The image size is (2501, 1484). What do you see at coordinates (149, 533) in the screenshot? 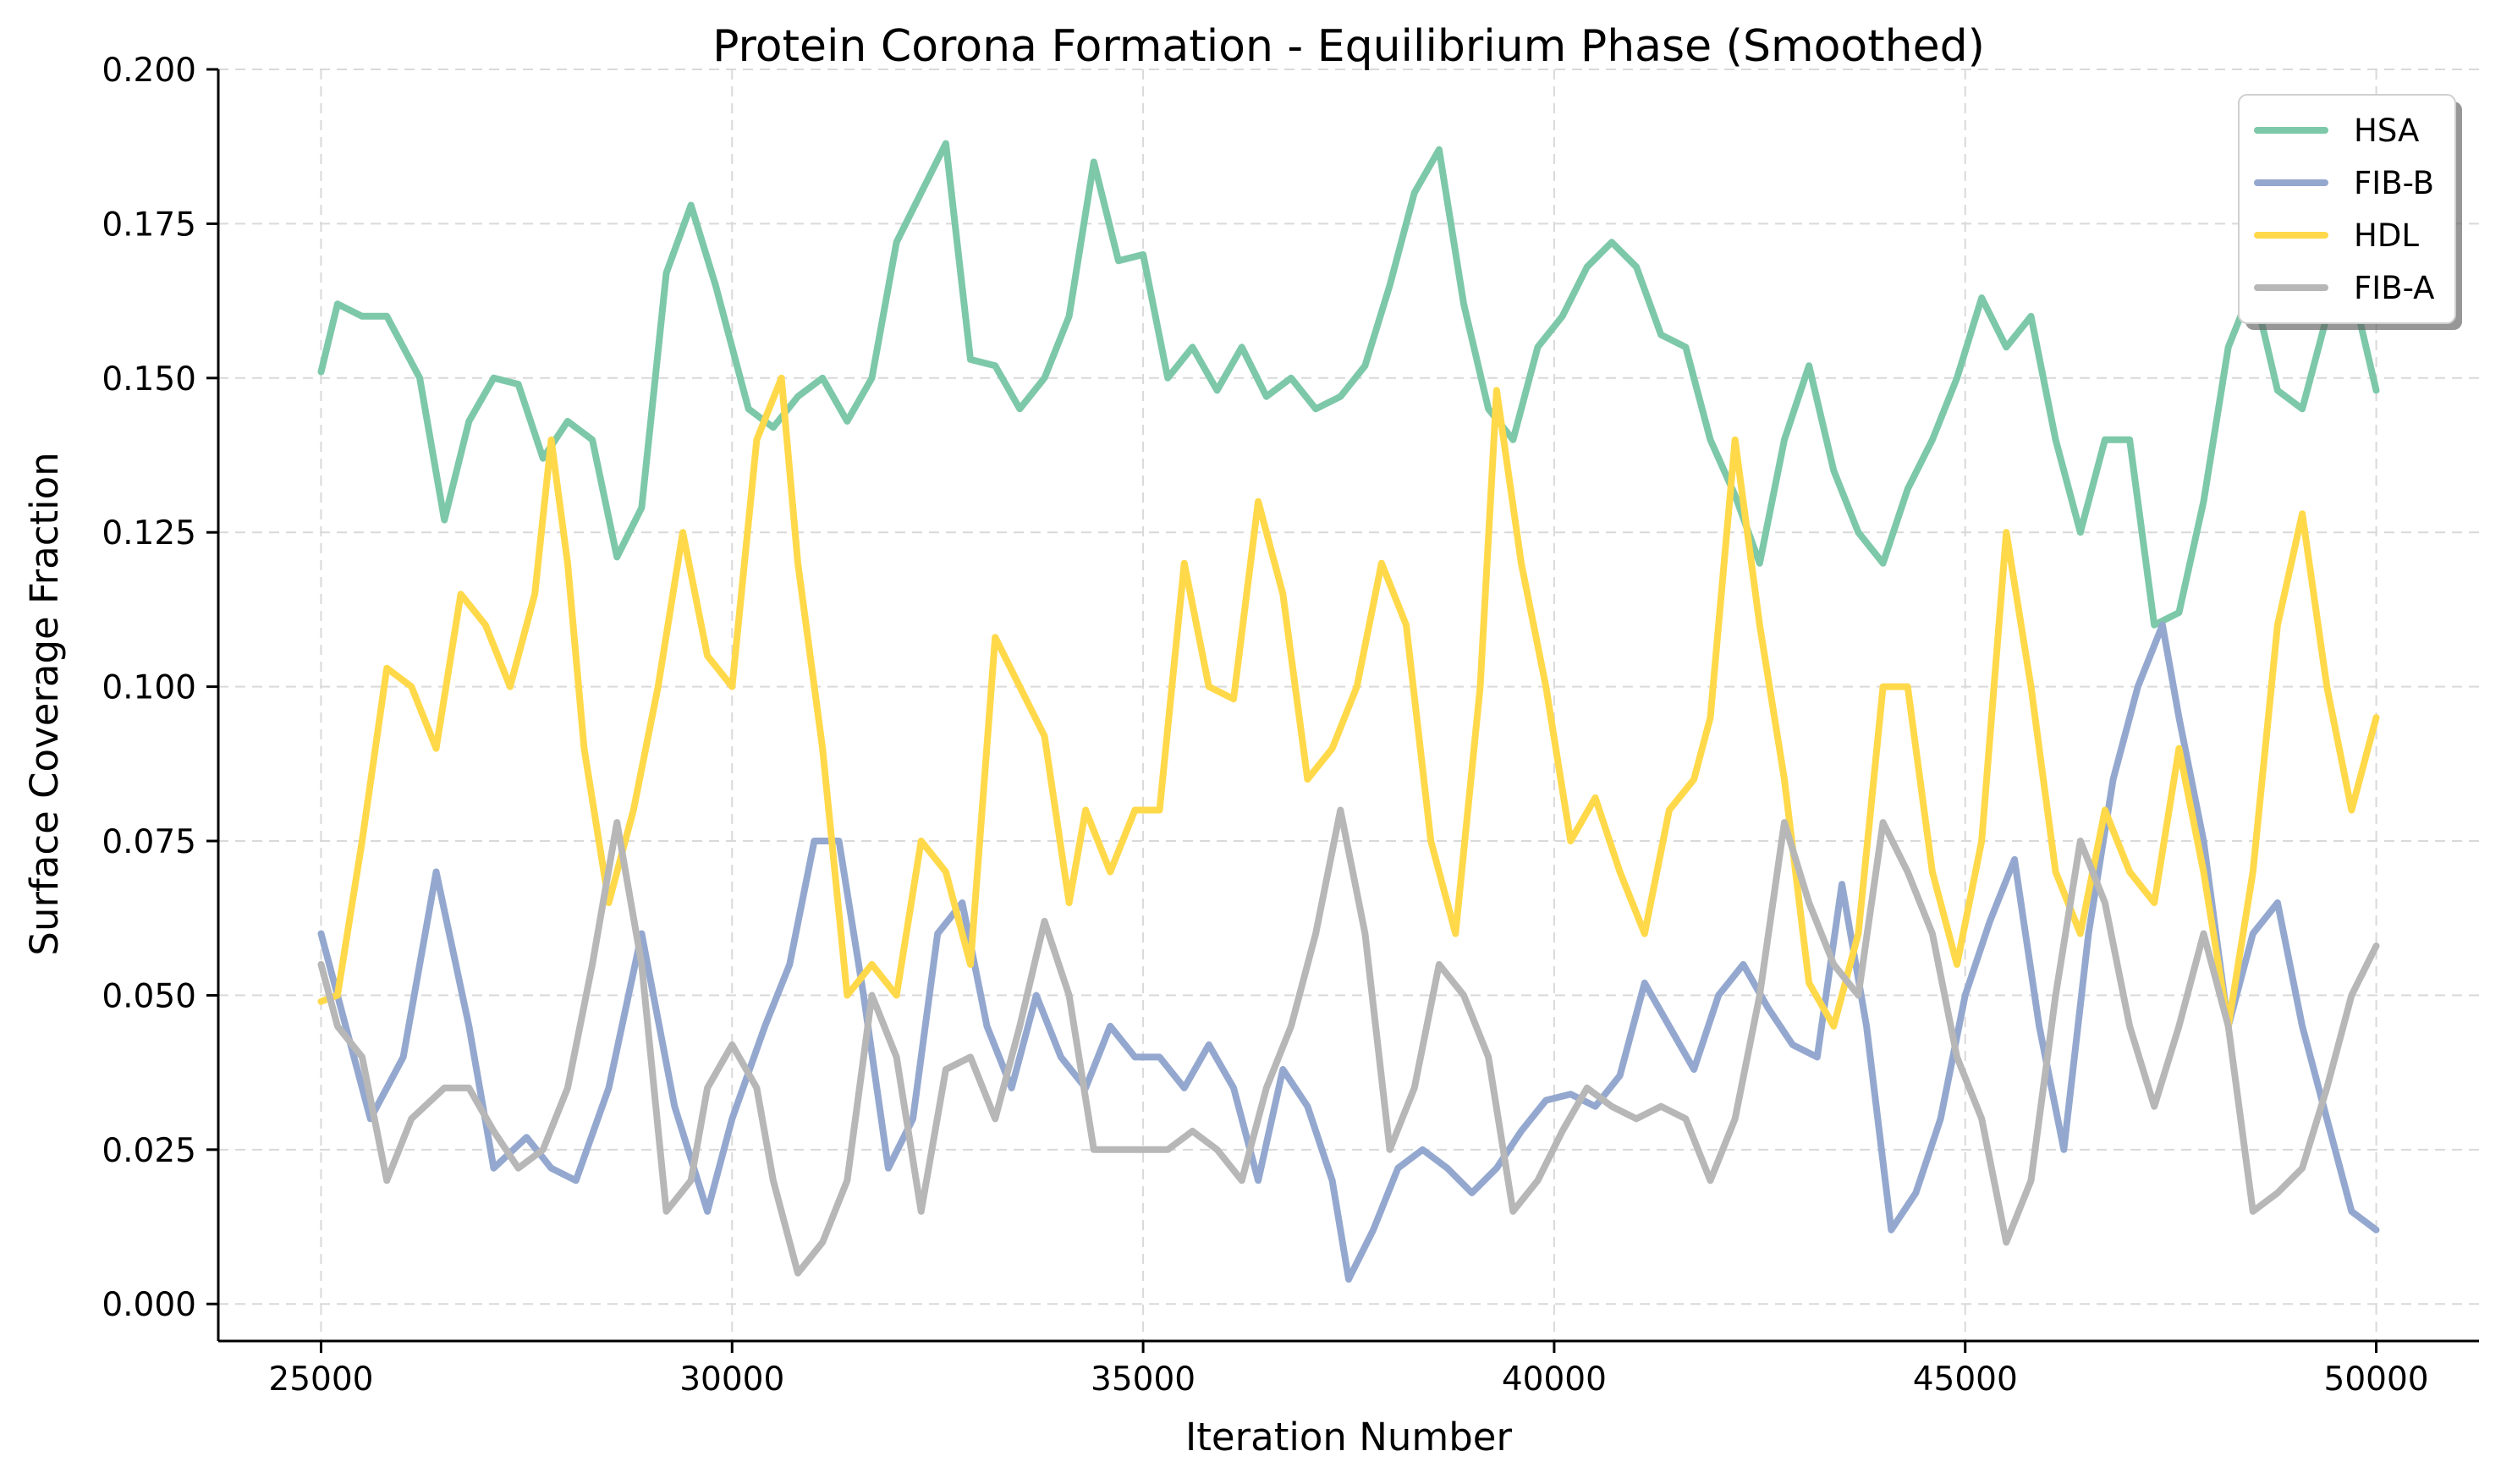
I see `y-tick-label: 0.125` at bounding box center [149, 533].